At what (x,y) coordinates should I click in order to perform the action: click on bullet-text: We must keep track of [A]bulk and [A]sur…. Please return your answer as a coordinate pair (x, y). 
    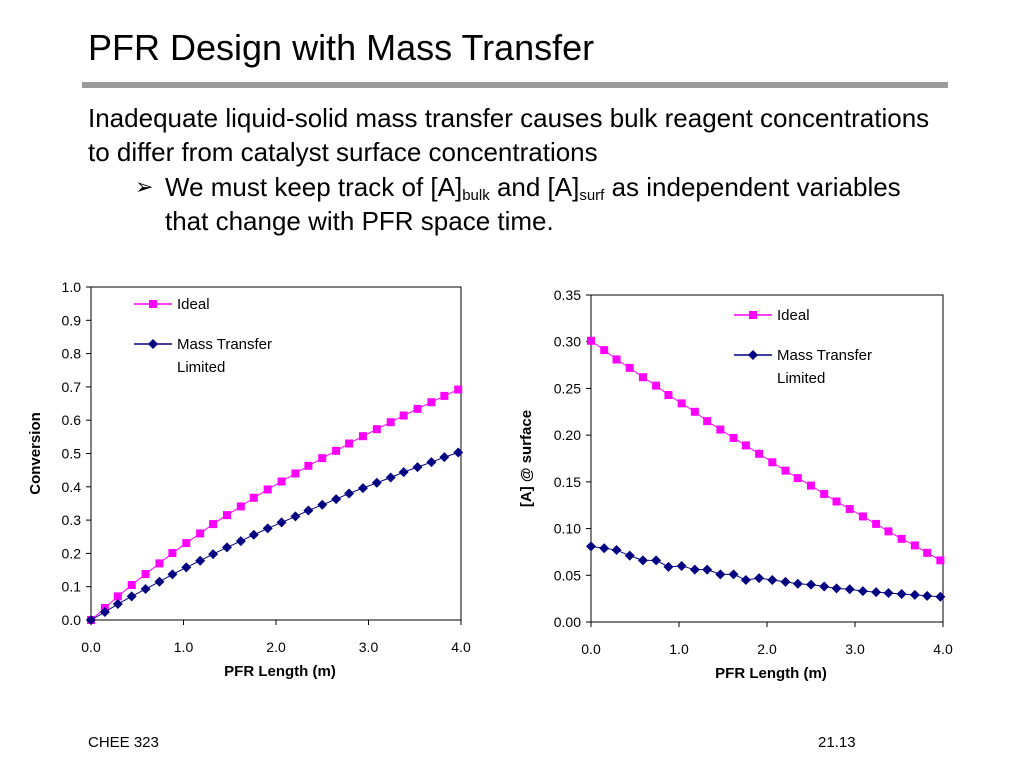
    Looking at the image, I should click on (545, 204).